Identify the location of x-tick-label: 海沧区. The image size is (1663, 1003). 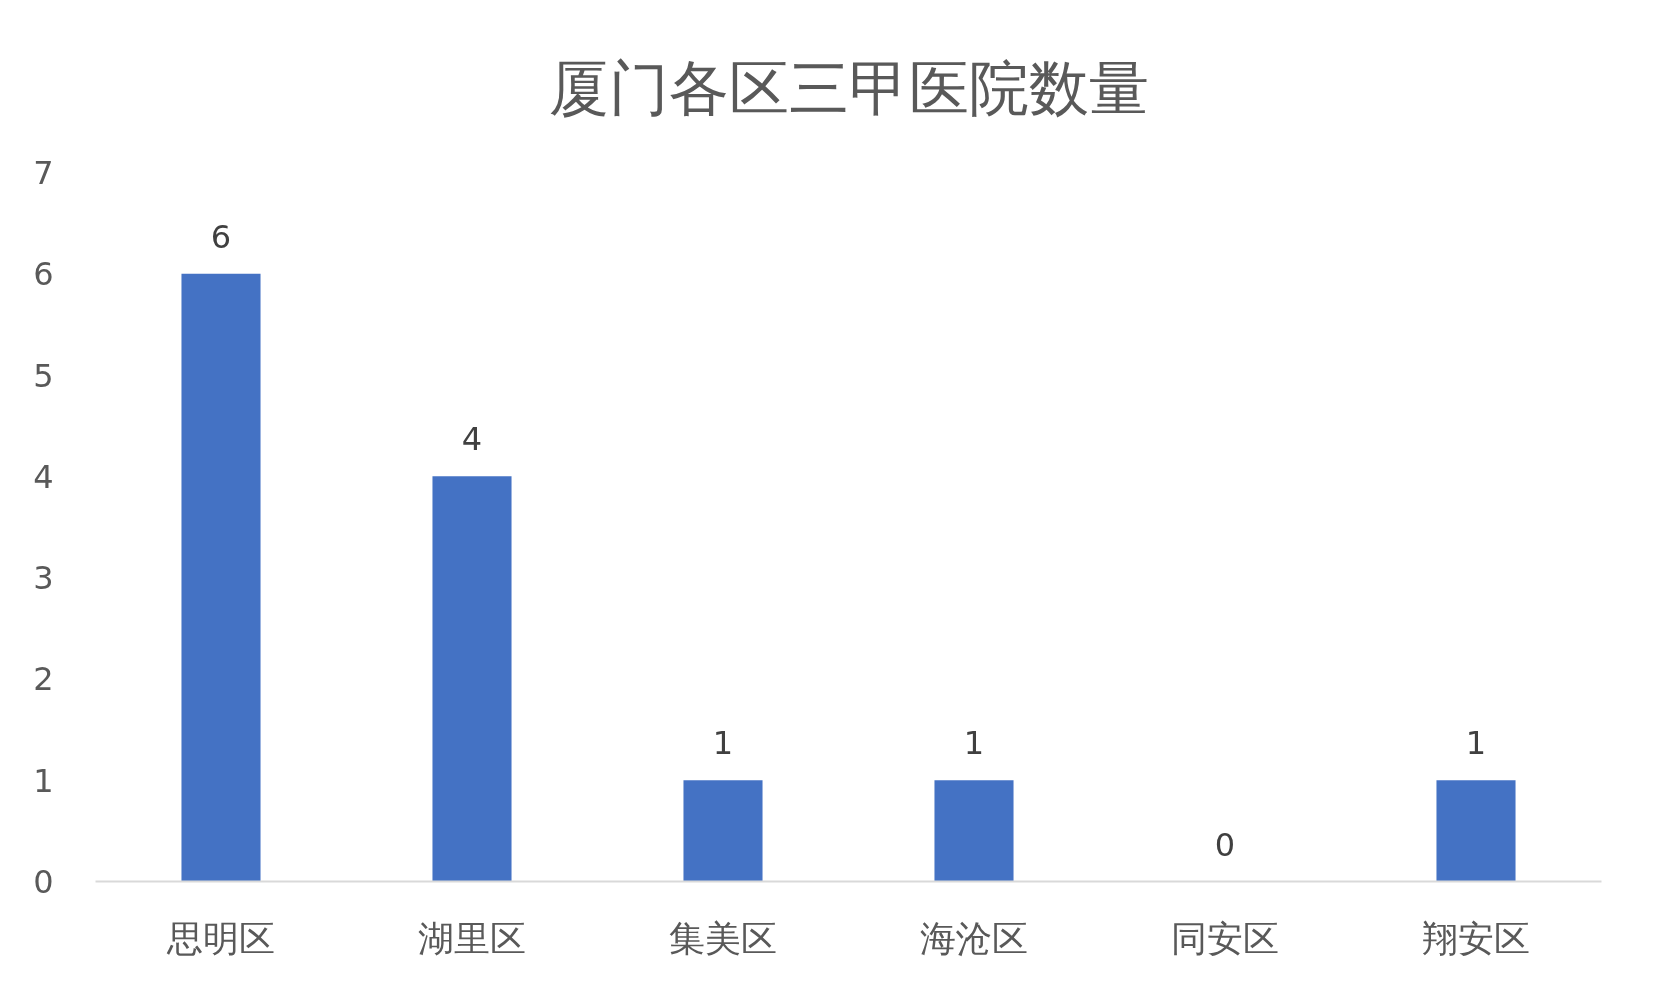
(974, 938).